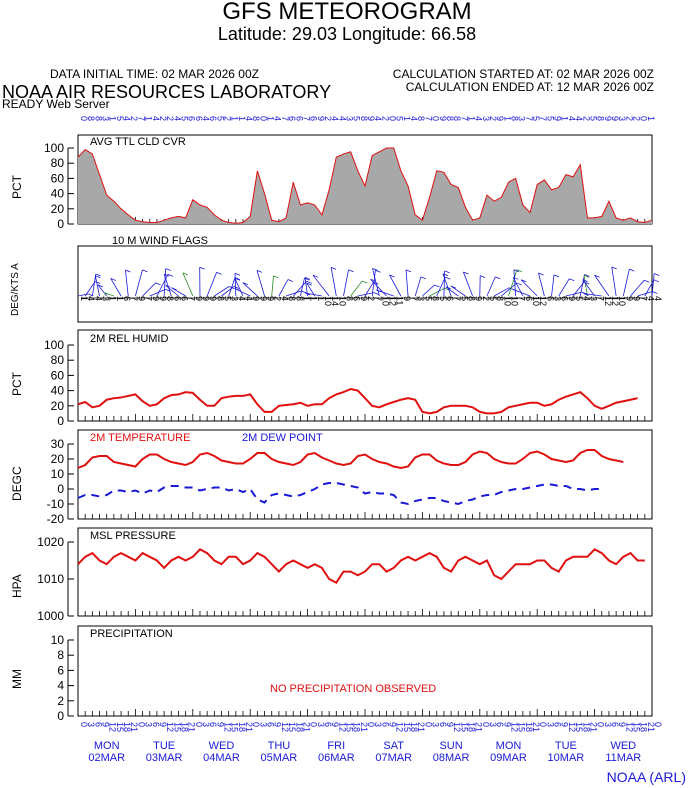  I want to click on temp-ytick-label: -10, so click(56, 504).